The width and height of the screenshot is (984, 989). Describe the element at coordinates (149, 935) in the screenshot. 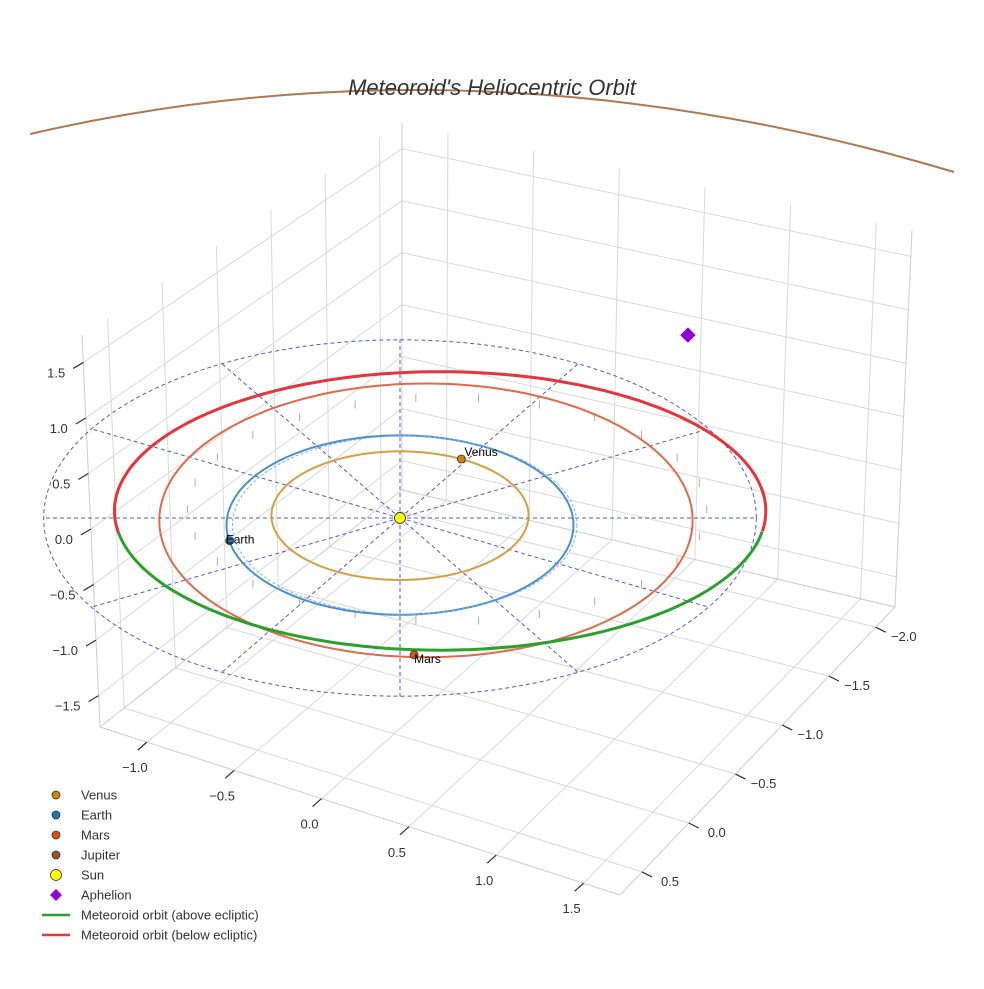

I see `legend-item: Meteoroid orbit (below ecliptic)` at that location.